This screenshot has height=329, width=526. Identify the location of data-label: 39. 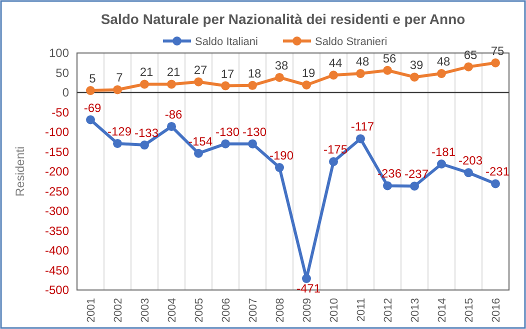
(417, 65).